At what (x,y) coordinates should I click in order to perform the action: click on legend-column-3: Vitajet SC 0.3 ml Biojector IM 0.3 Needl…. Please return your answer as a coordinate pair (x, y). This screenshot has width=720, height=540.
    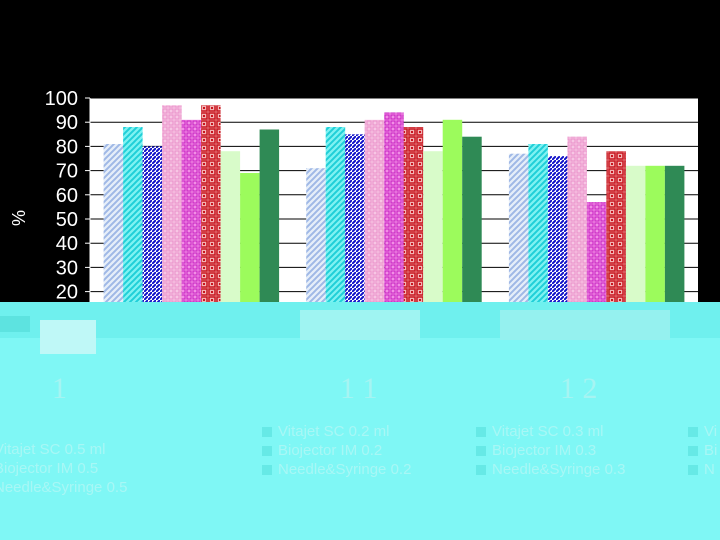
    Looking at the image, I should click on (550, 450).